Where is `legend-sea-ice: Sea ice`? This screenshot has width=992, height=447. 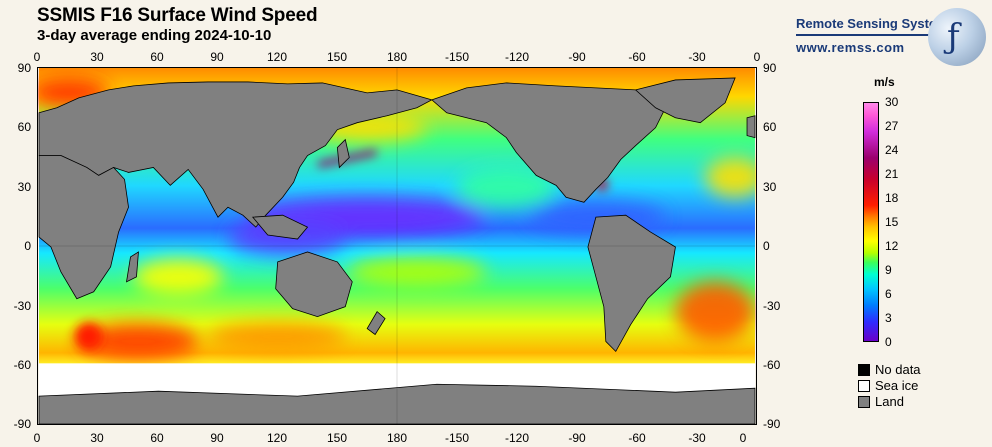
legend-sea-ice: Sea ice is located at coordinates (888, 385).